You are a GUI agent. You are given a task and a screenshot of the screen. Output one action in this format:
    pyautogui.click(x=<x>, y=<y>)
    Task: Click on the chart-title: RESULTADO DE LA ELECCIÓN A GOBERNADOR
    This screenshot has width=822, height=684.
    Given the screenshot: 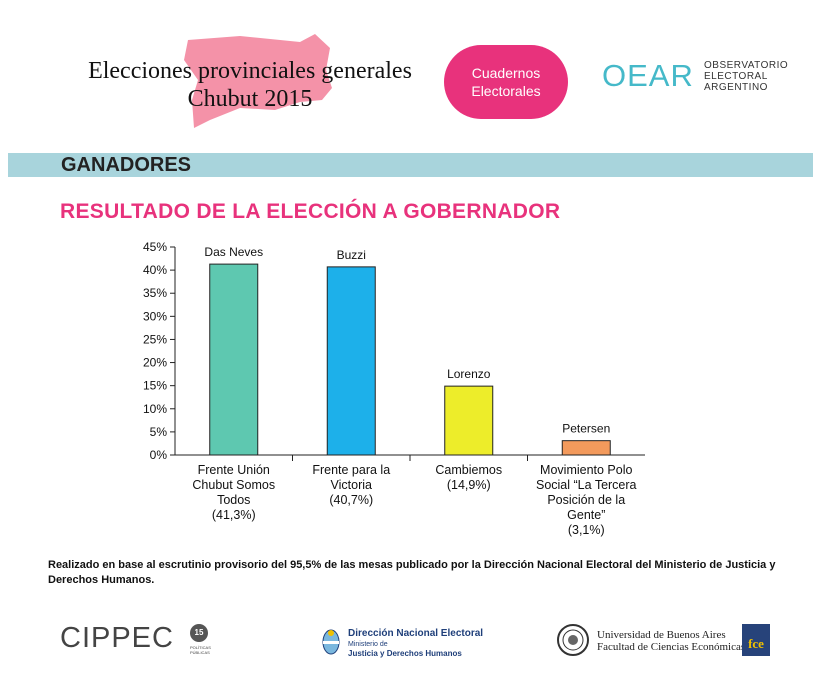 What is the action you would take?
    pyautogui.click(x=310, y=211)
    